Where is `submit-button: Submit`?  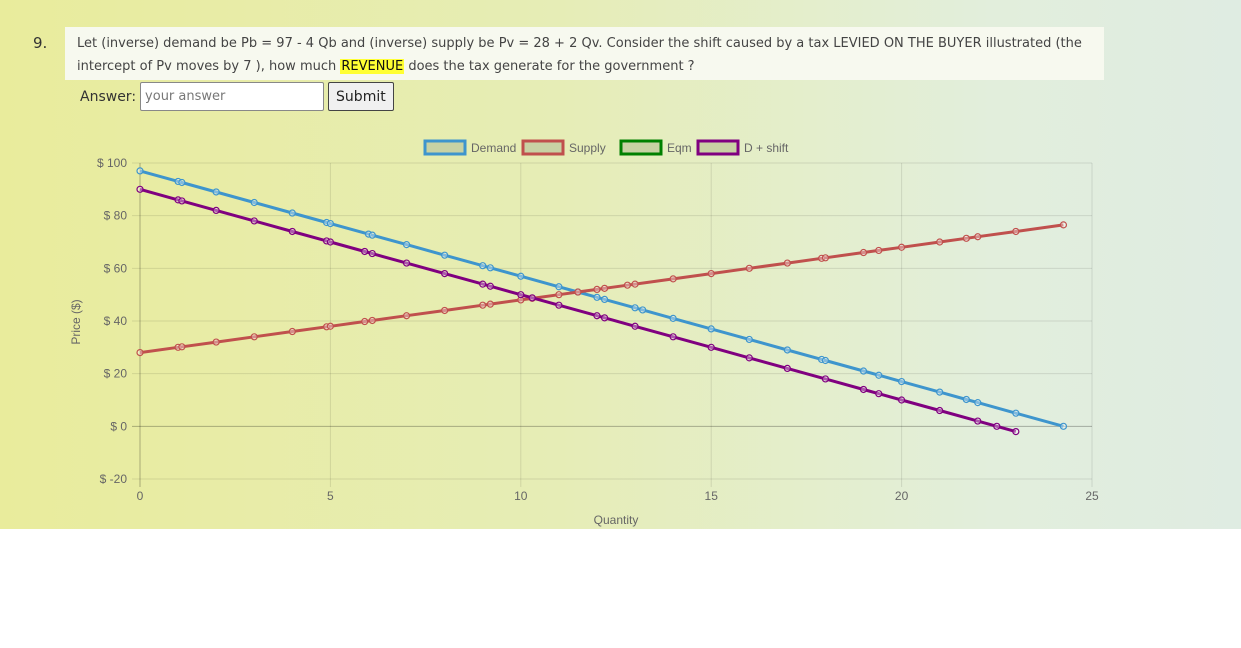 submit-button: Submit is located at coordinates (361, 96).